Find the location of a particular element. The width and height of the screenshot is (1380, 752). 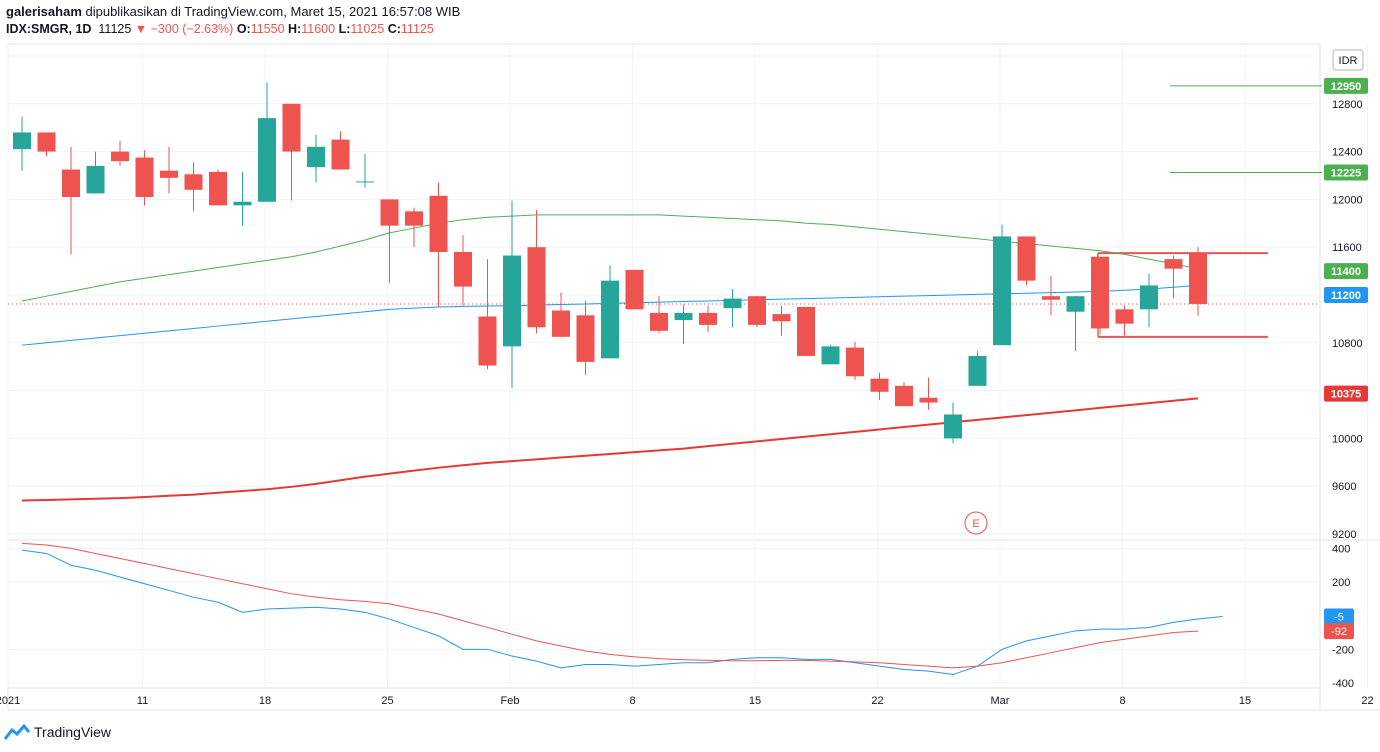

event-marker-icon is located at coordinates (976, 523).